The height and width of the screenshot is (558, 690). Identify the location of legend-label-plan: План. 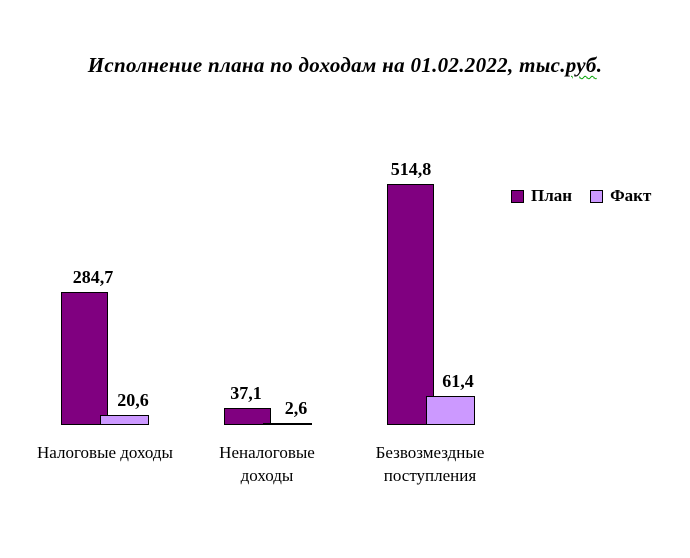
(552, 195).